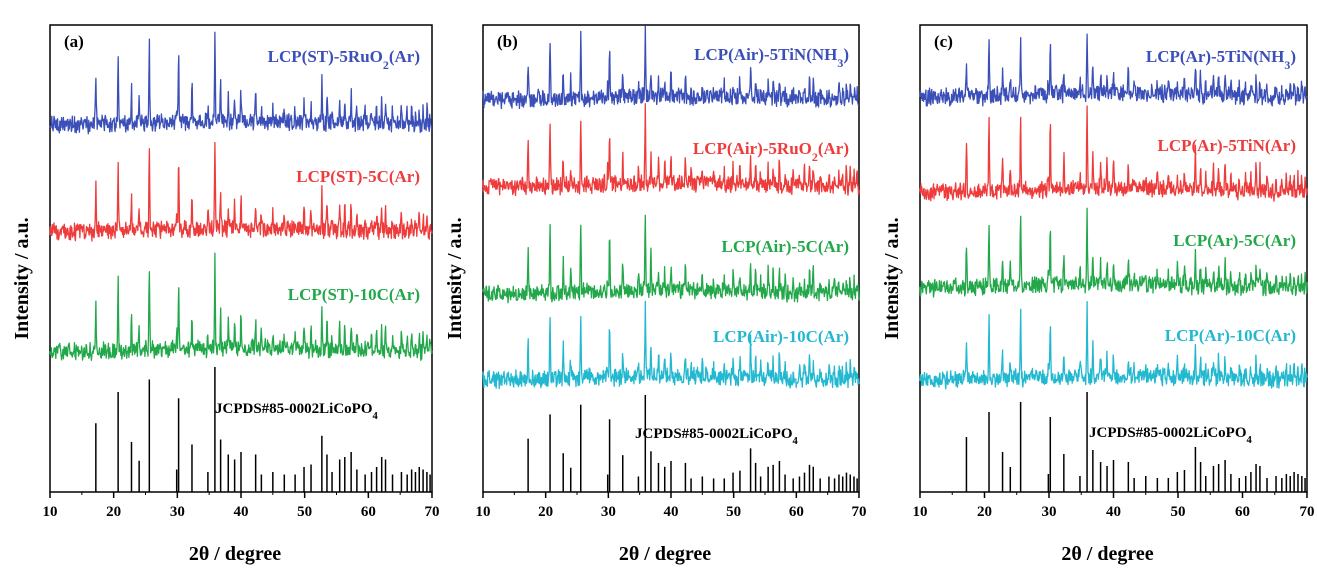  Describe the element at coordinates (943, 41) in the screenshot. I see `panel-label: (c)` at that location.